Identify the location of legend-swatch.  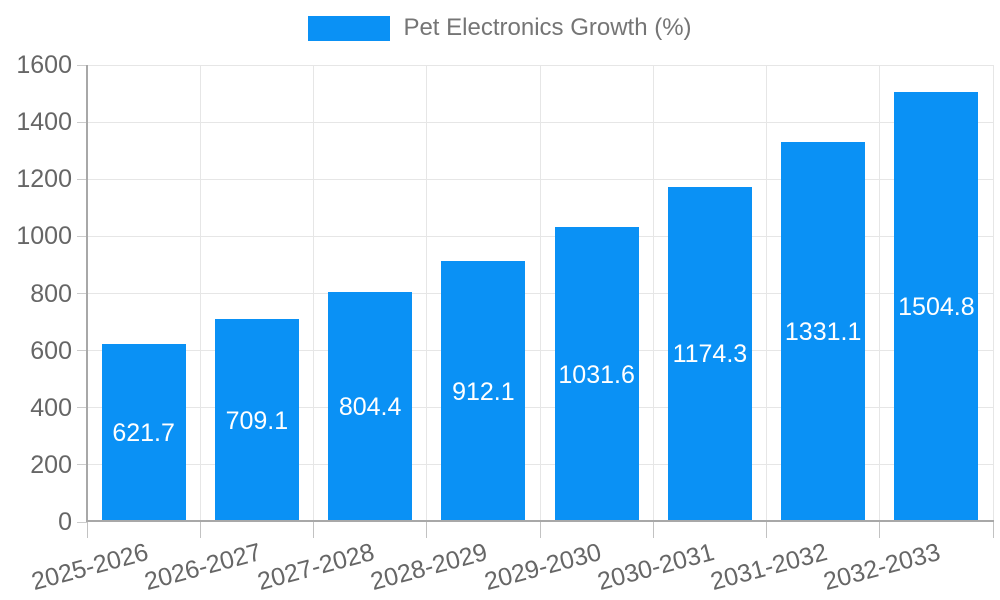
(349, 28).